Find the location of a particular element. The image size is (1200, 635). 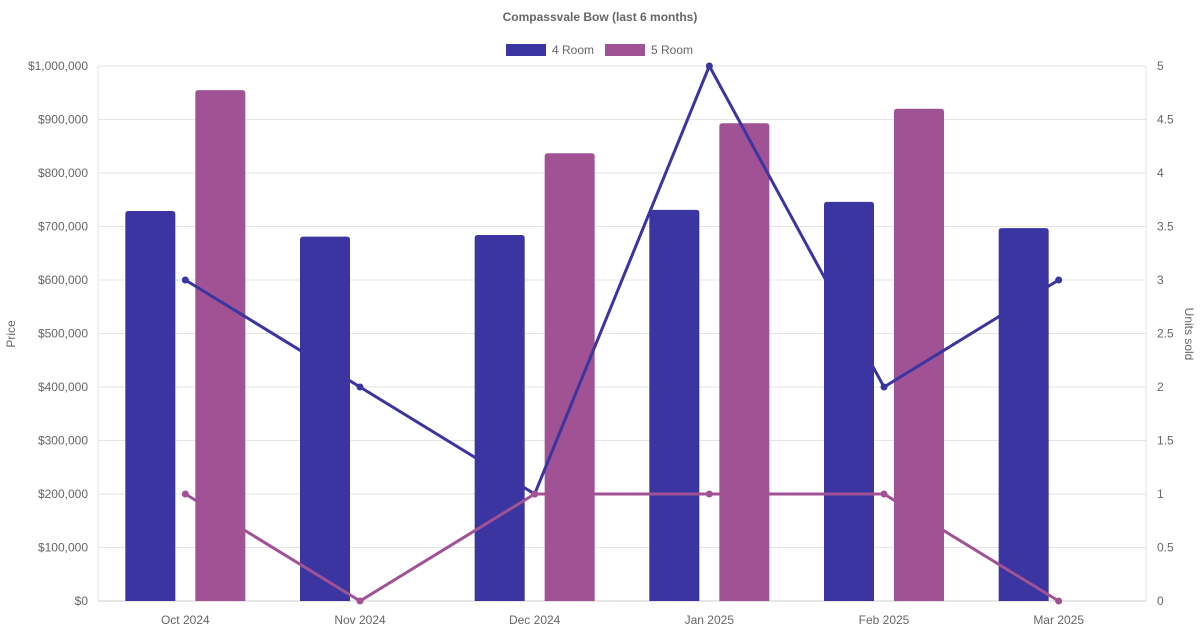

y-tick-label: $100,000 is located at coordinates (63, 548).